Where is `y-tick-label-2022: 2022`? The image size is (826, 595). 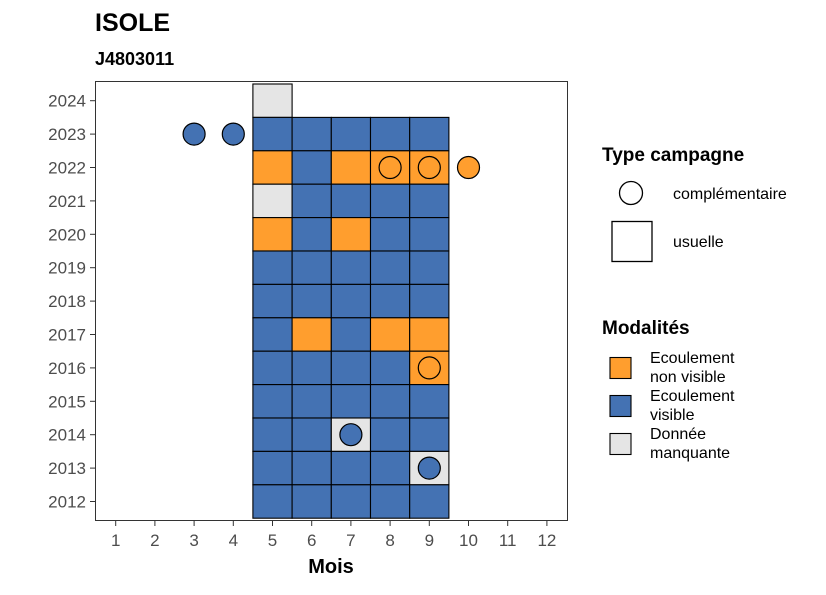
y-tick-label-2022: 2022 is located at coordinates (67, 168).